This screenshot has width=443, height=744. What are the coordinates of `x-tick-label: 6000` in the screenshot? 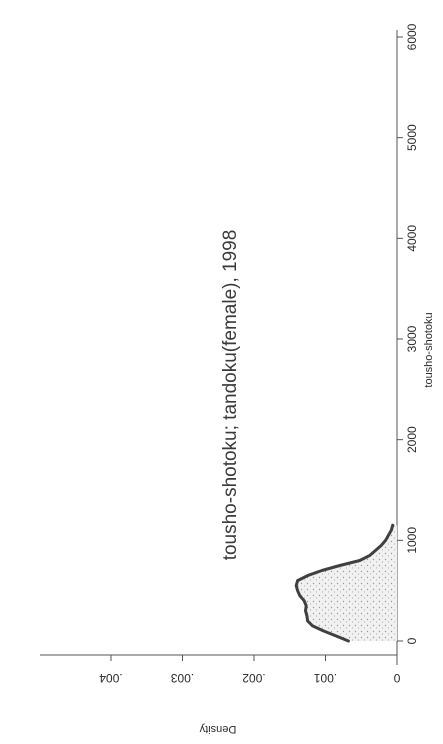 It's located at (412, 36).